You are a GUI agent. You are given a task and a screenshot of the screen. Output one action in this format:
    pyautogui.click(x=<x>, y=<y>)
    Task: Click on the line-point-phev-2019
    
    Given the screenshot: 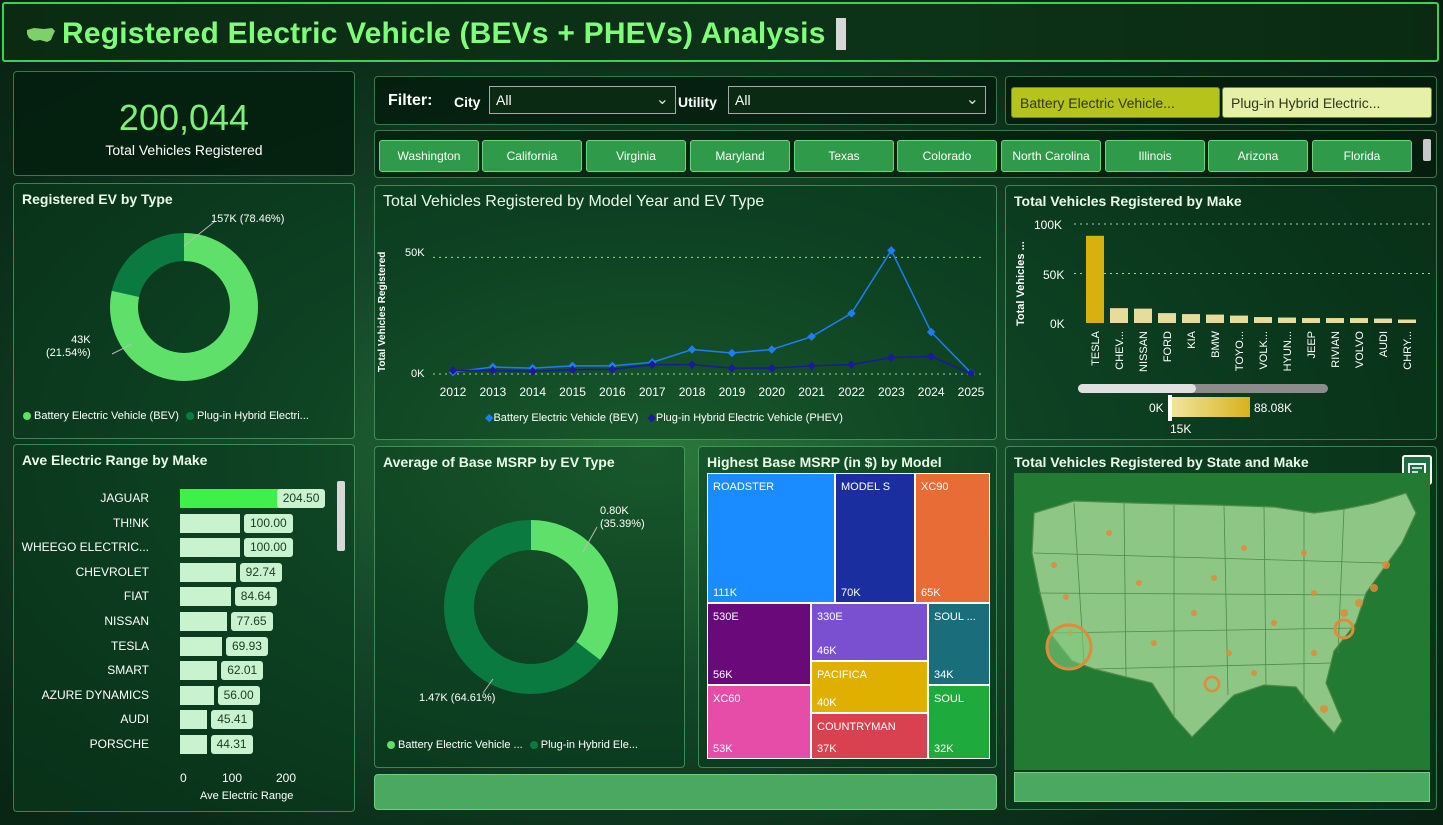 What is the action you would take?
    pyautogui.click(x=732, y=368)
    